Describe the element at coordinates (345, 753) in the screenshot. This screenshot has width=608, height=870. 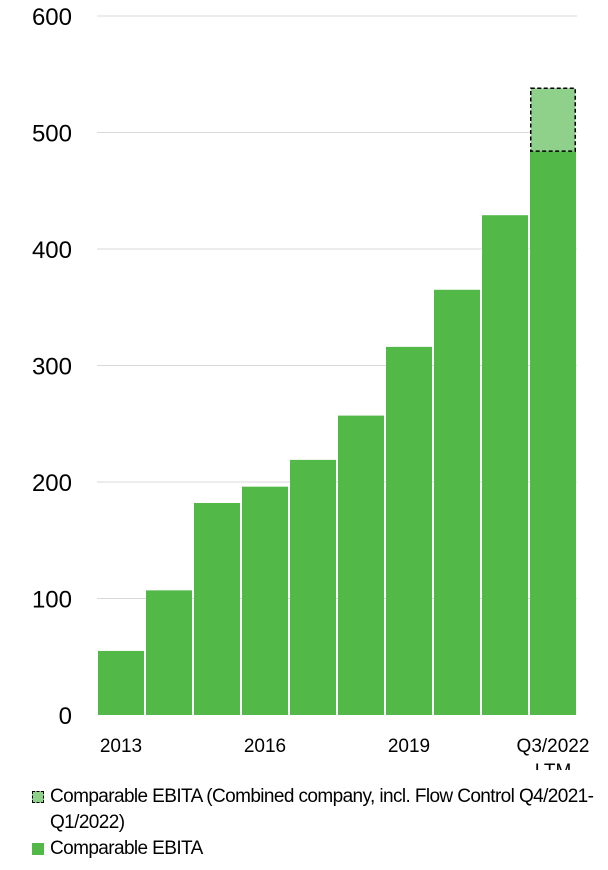
I see `x-axis-tick-labels: 2013 2016 2019 Q3/2022LTM` at that location.